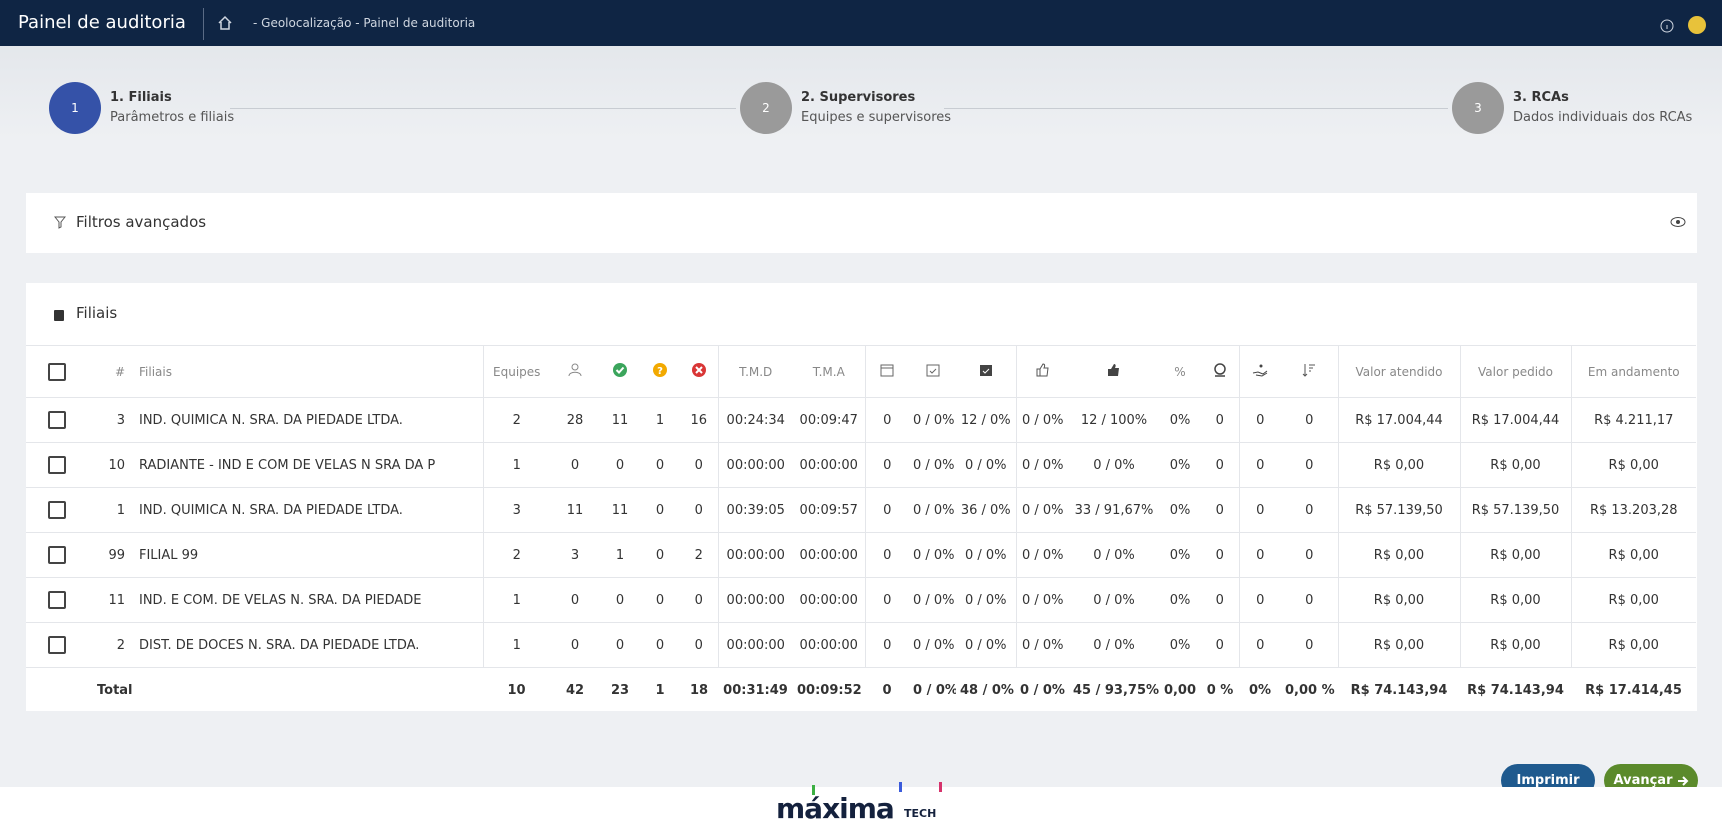 This screenshot has width=1722, height=837. I want to click on total-cell: R$ 74.143,94, so click(1515, 690).